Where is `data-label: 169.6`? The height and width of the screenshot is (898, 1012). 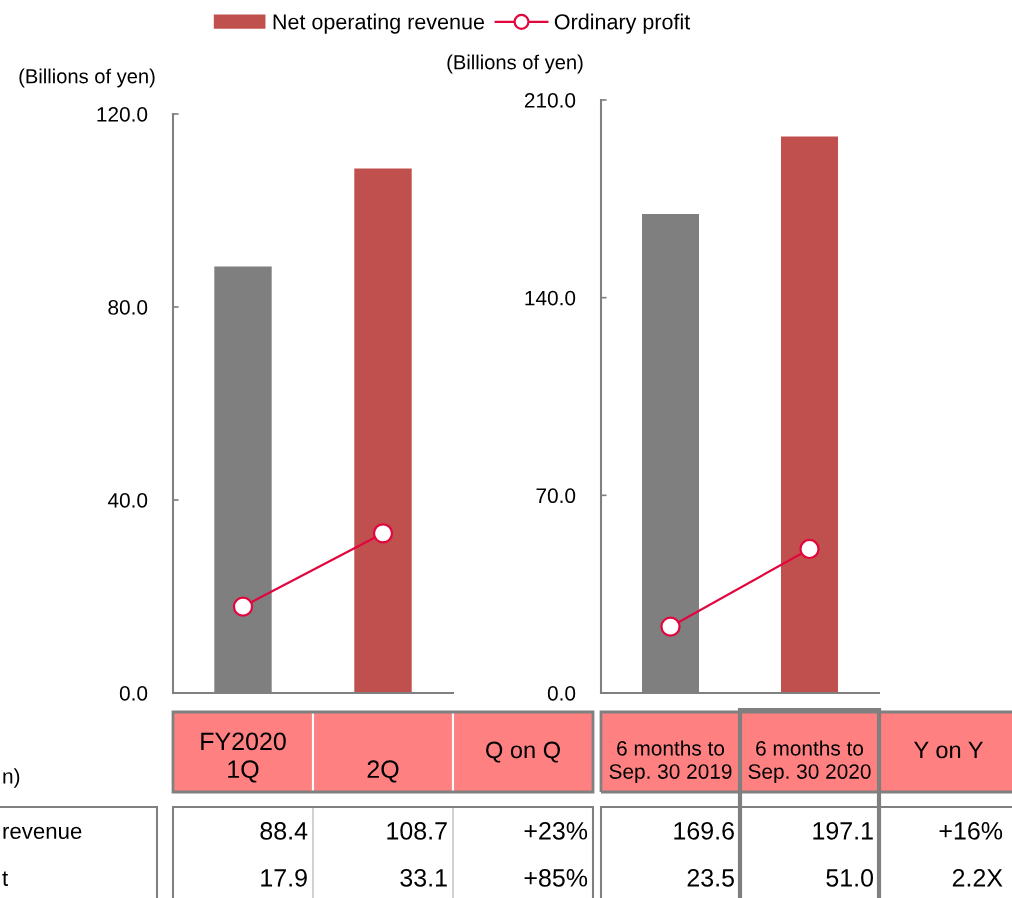
data-label: 169.6 is located at coordinates (704, 831).